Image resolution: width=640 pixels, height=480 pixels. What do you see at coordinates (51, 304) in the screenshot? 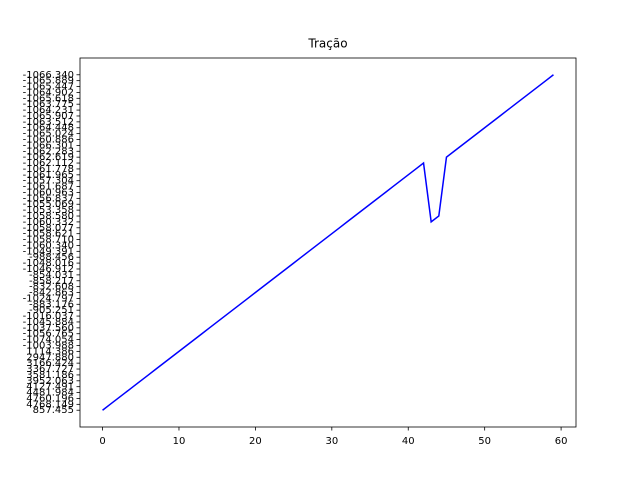
I see `y-tick-label: -883.176` at bounding box center [51, 304].